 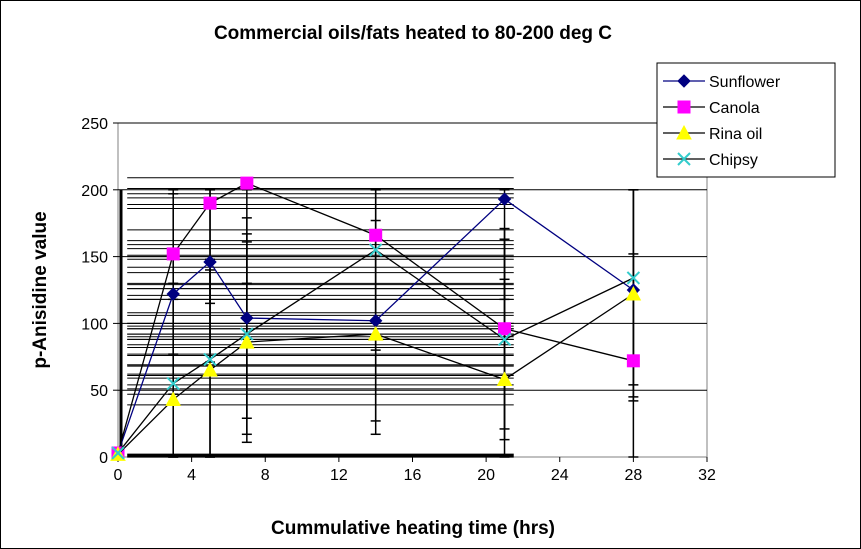 I want to click on y-tick-label-4: 200, so click(x=94, y=191).